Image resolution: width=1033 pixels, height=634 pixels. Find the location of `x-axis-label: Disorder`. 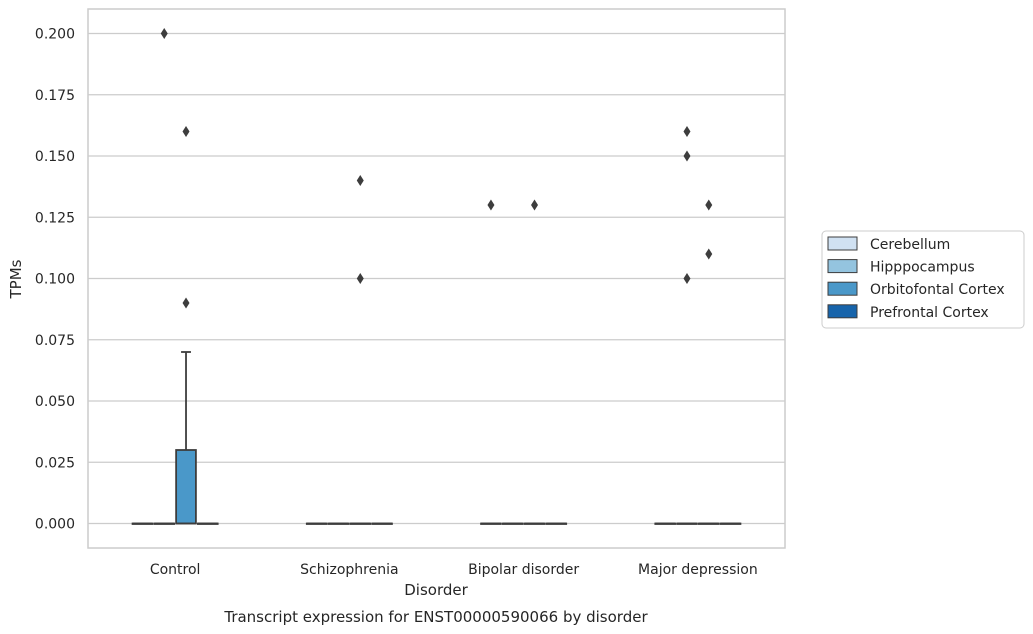

x-axis-label: Disorder is located at coordinates (436, 590).